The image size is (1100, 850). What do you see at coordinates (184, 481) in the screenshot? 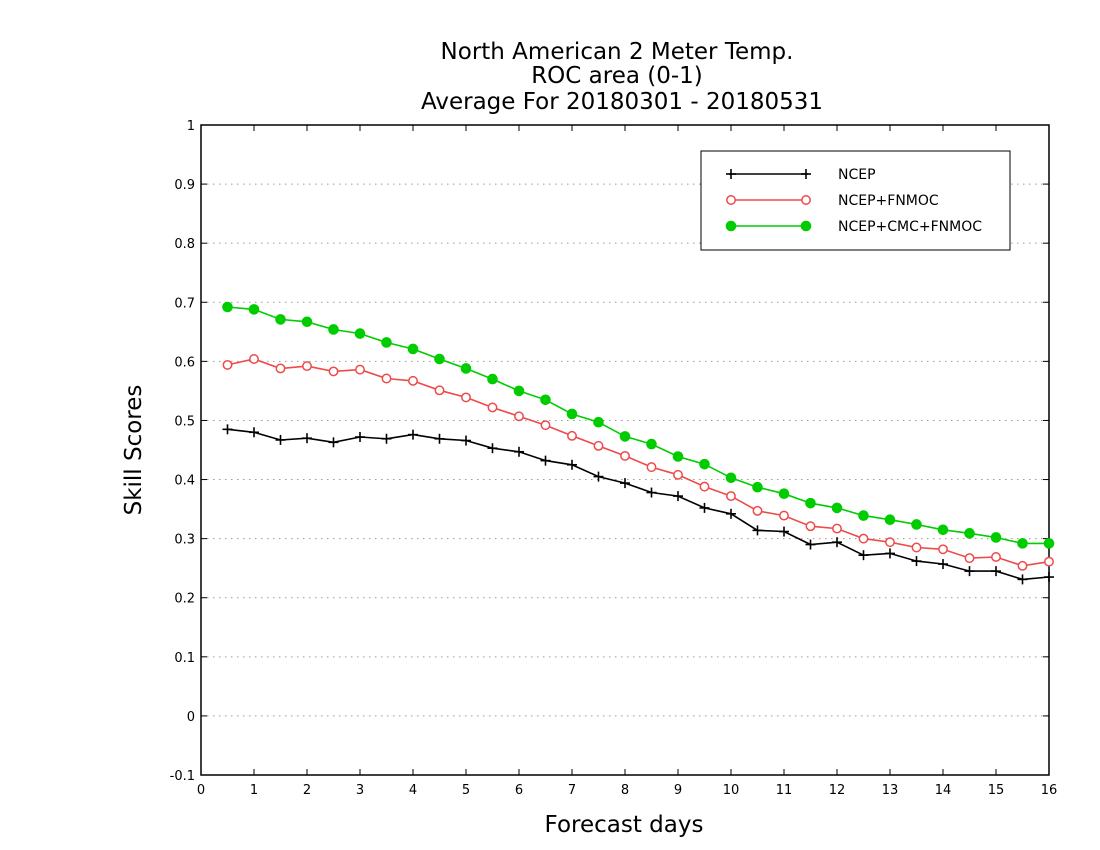
I see `y-tick-label: 0.4` at bounding box center [184, 481].